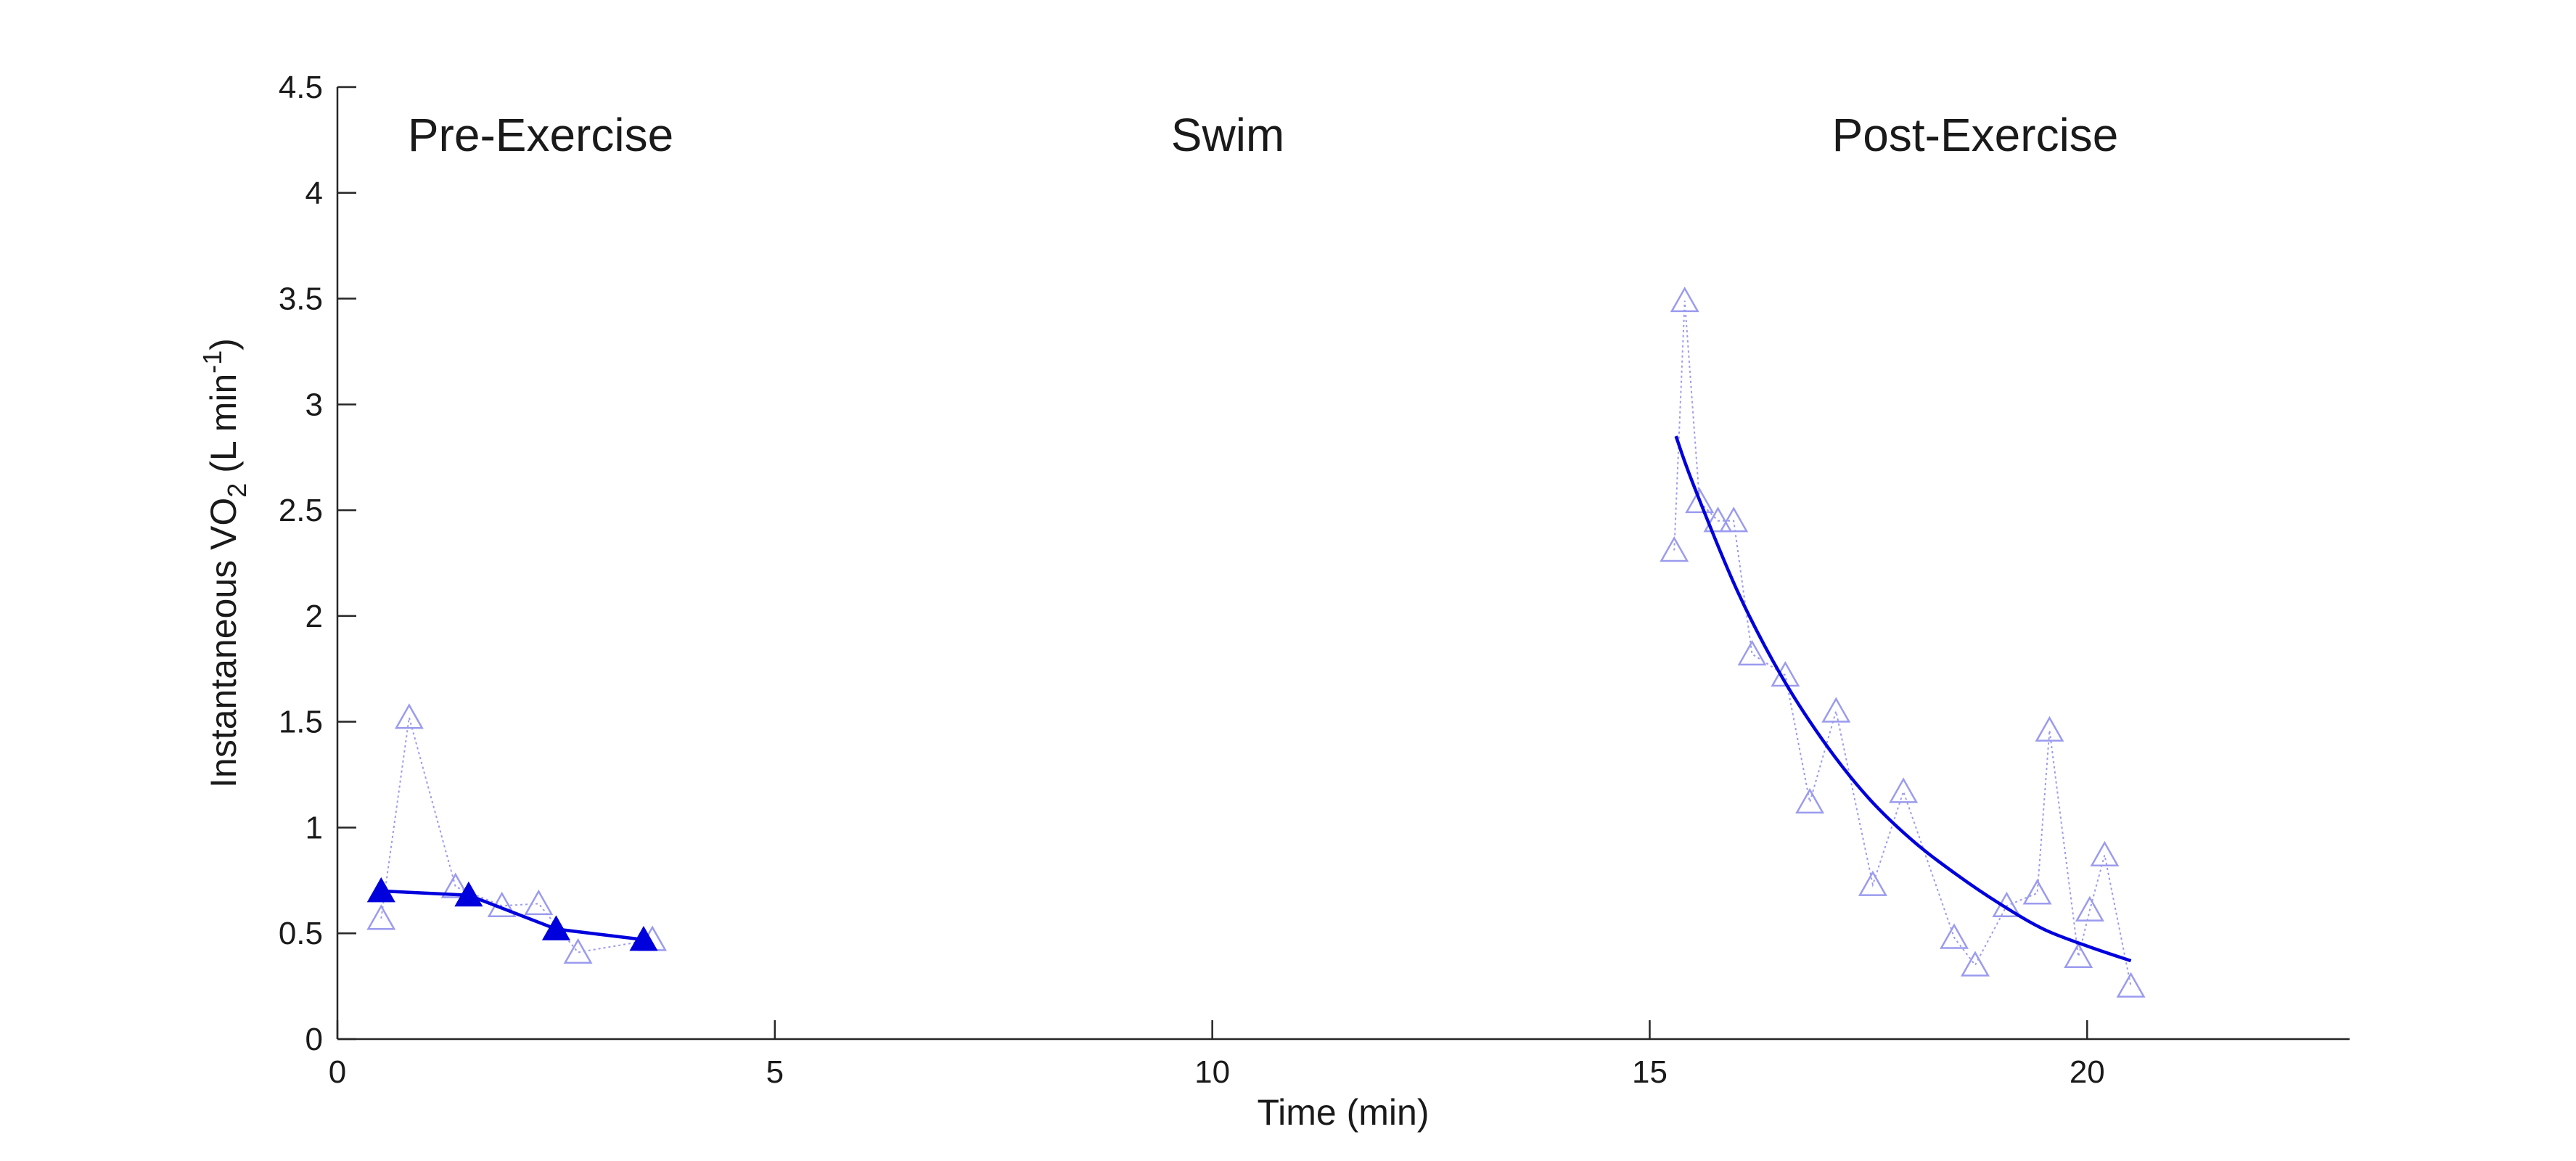  What do you see at coordinates (223, 428) in the screenshot?
I see `y-axis-label-unit: (L min` at bounding box center [223, 428].